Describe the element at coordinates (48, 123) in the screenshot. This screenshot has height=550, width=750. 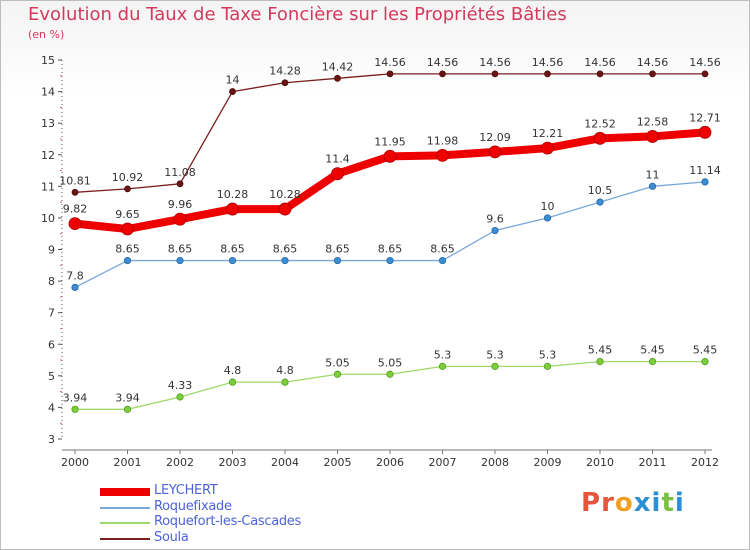
I see `y-tick-label: 13` at that location.